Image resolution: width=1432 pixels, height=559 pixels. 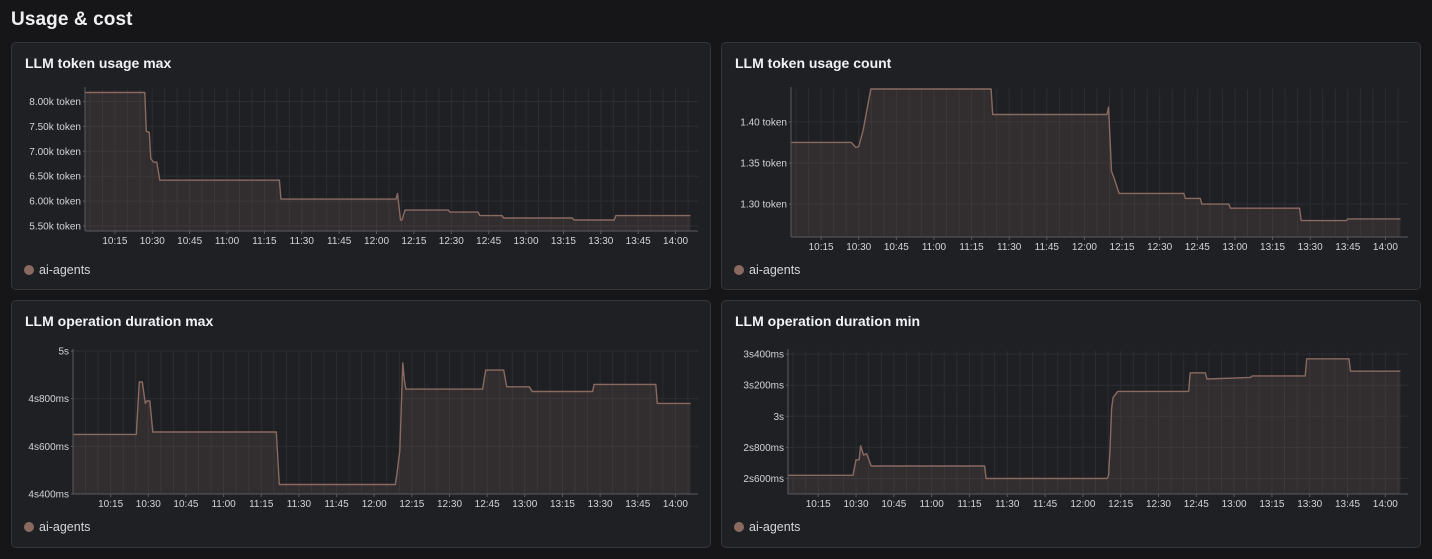 I want to click on section-title: Usage & cost, so click(x=72, y=19).